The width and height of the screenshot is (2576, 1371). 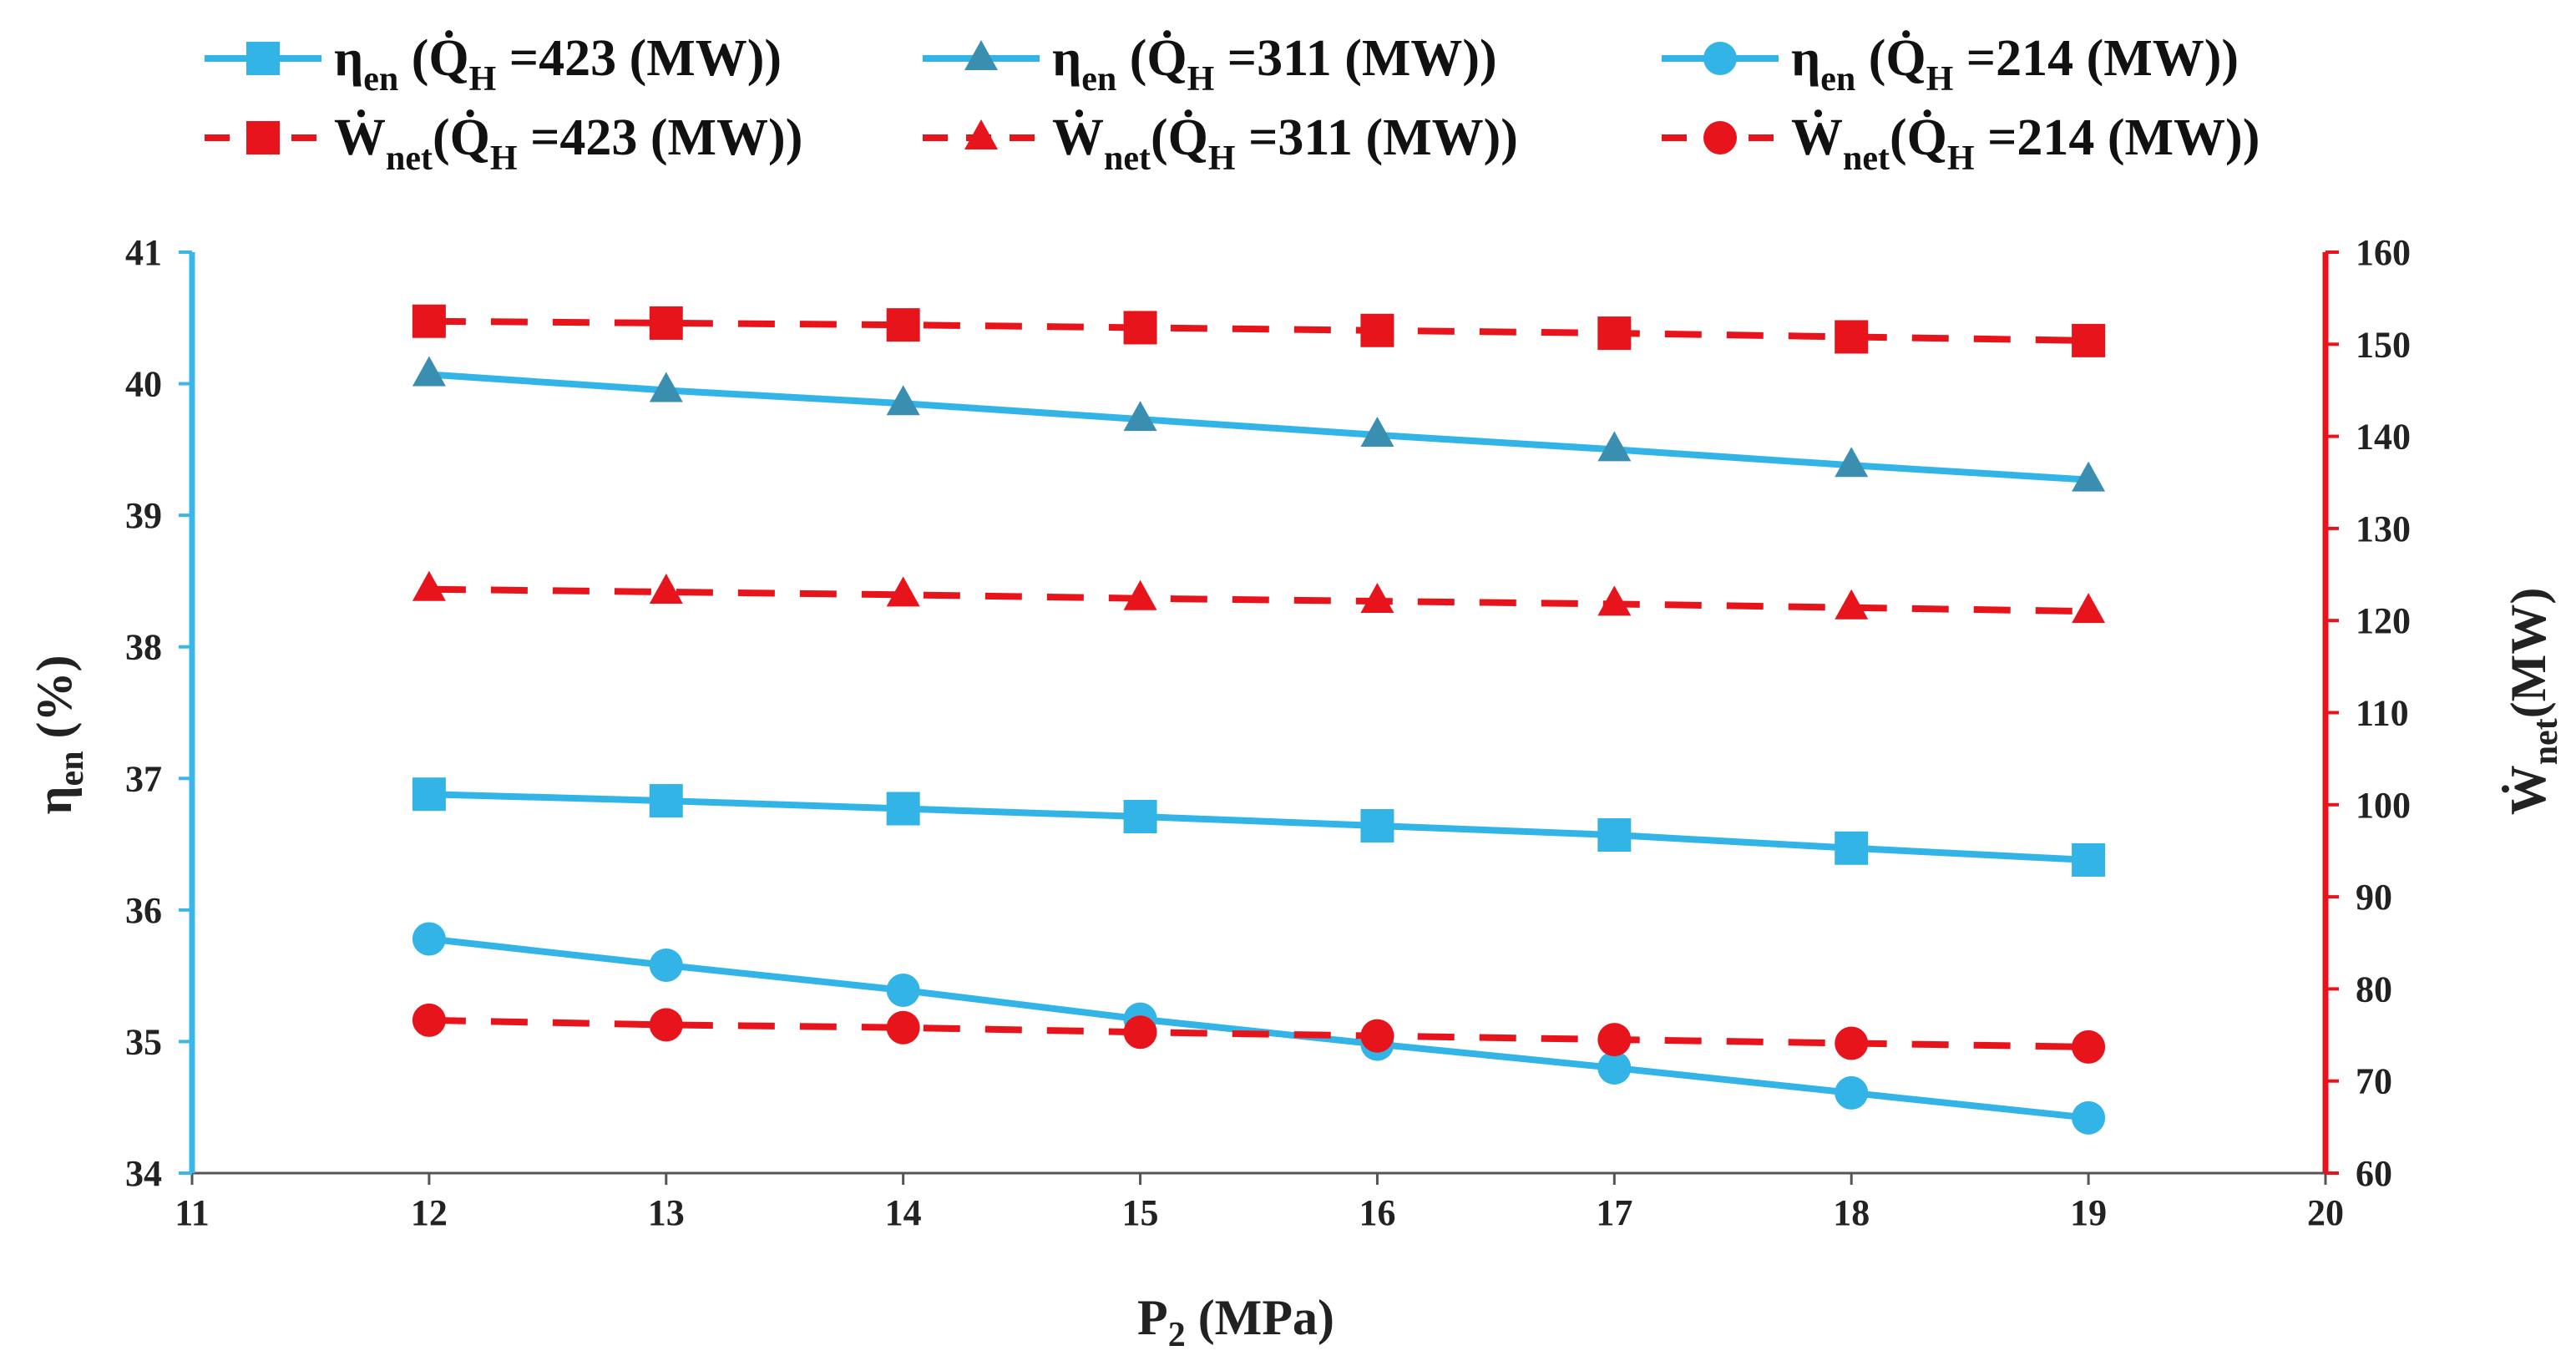 I want to click on y-right-tick-label: 60, so click(x=2374, y=1173).